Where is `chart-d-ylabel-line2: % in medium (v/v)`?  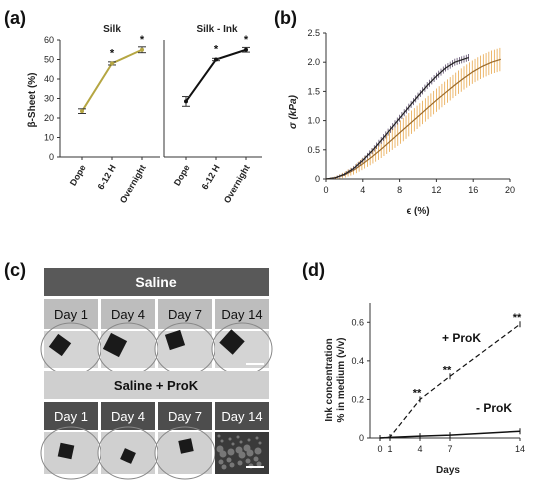
chart-d-ylabel-line2: % in medium (v/v) is located at coordinates (341, 379).